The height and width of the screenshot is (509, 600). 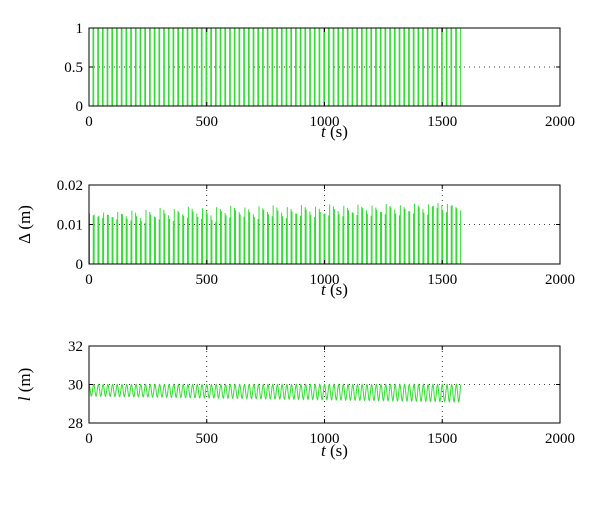 I want to click on y-tick-label: 28, so click(x=75, y=424).